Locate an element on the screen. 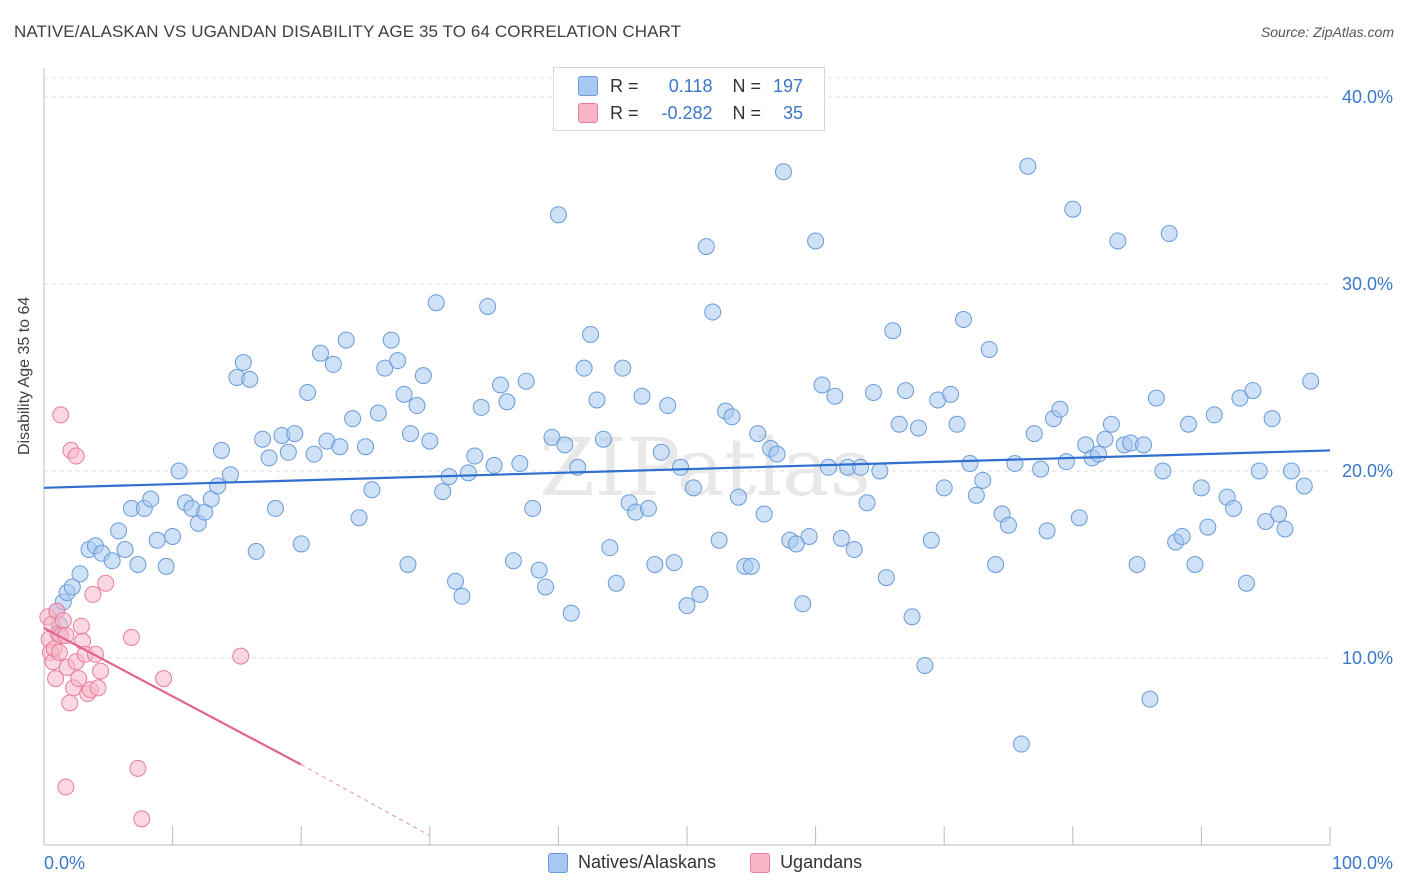  legend-row-natives: R = 0.118 N = 197 is located at coordinates (690, 86).